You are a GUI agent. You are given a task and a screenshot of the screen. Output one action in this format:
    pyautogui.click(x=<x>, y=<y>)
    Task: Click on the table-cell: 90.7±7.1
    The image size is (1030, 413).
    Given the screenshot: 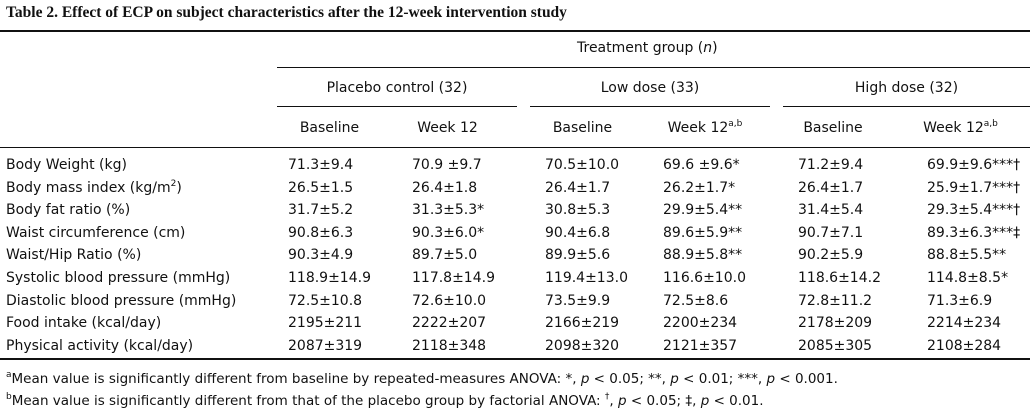 What is the action you would take?
    pyautogui.click(x=831, y=232)
    